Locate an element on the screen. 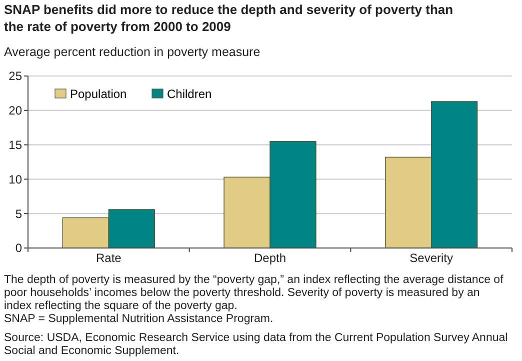 Image resolution: width=522 pixels, height=361 pixels. source-note: Source: USDA, Economic Research Service using data from the Current Population Survey Annual Social and Economic Supplement. is located at coordinates (256, 344).